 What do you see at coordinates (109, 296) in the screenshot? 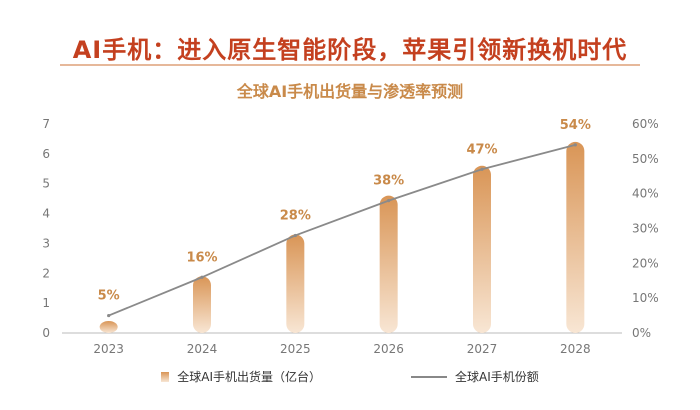
I see `data-label-share: 5%` at bounding box center [109, 296].